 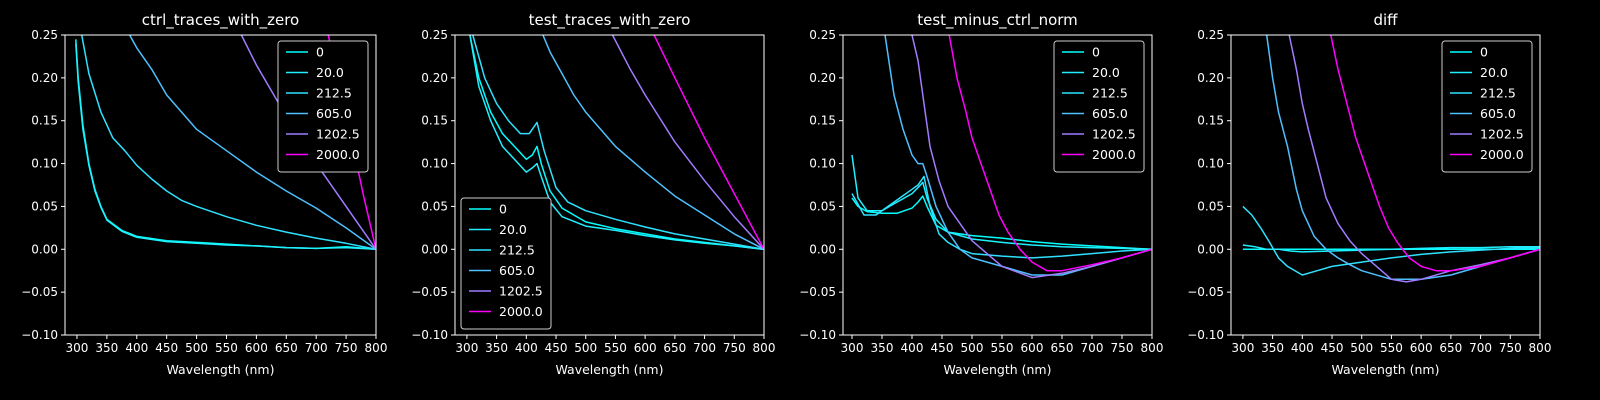 What do you see at coordinates (220, 20) in the screenshot?
I see `chart-title: ctrl_traces_with_zero` at bounding box center [220, 20].